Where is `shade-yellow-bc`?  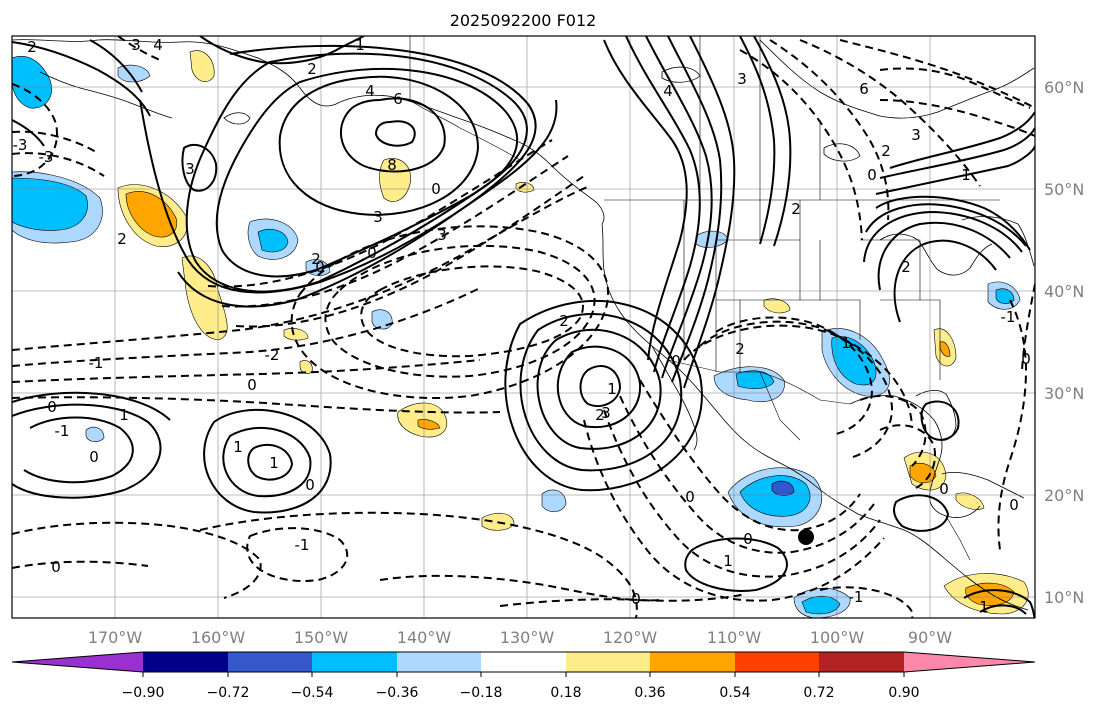 shade-yellow-bc is located at coordinates (525, 187).